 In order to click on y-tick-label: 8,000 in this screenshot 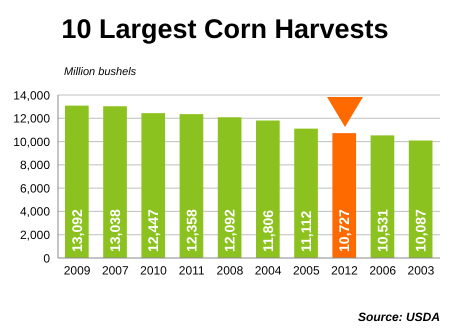, I will do `click(35, 165)`.